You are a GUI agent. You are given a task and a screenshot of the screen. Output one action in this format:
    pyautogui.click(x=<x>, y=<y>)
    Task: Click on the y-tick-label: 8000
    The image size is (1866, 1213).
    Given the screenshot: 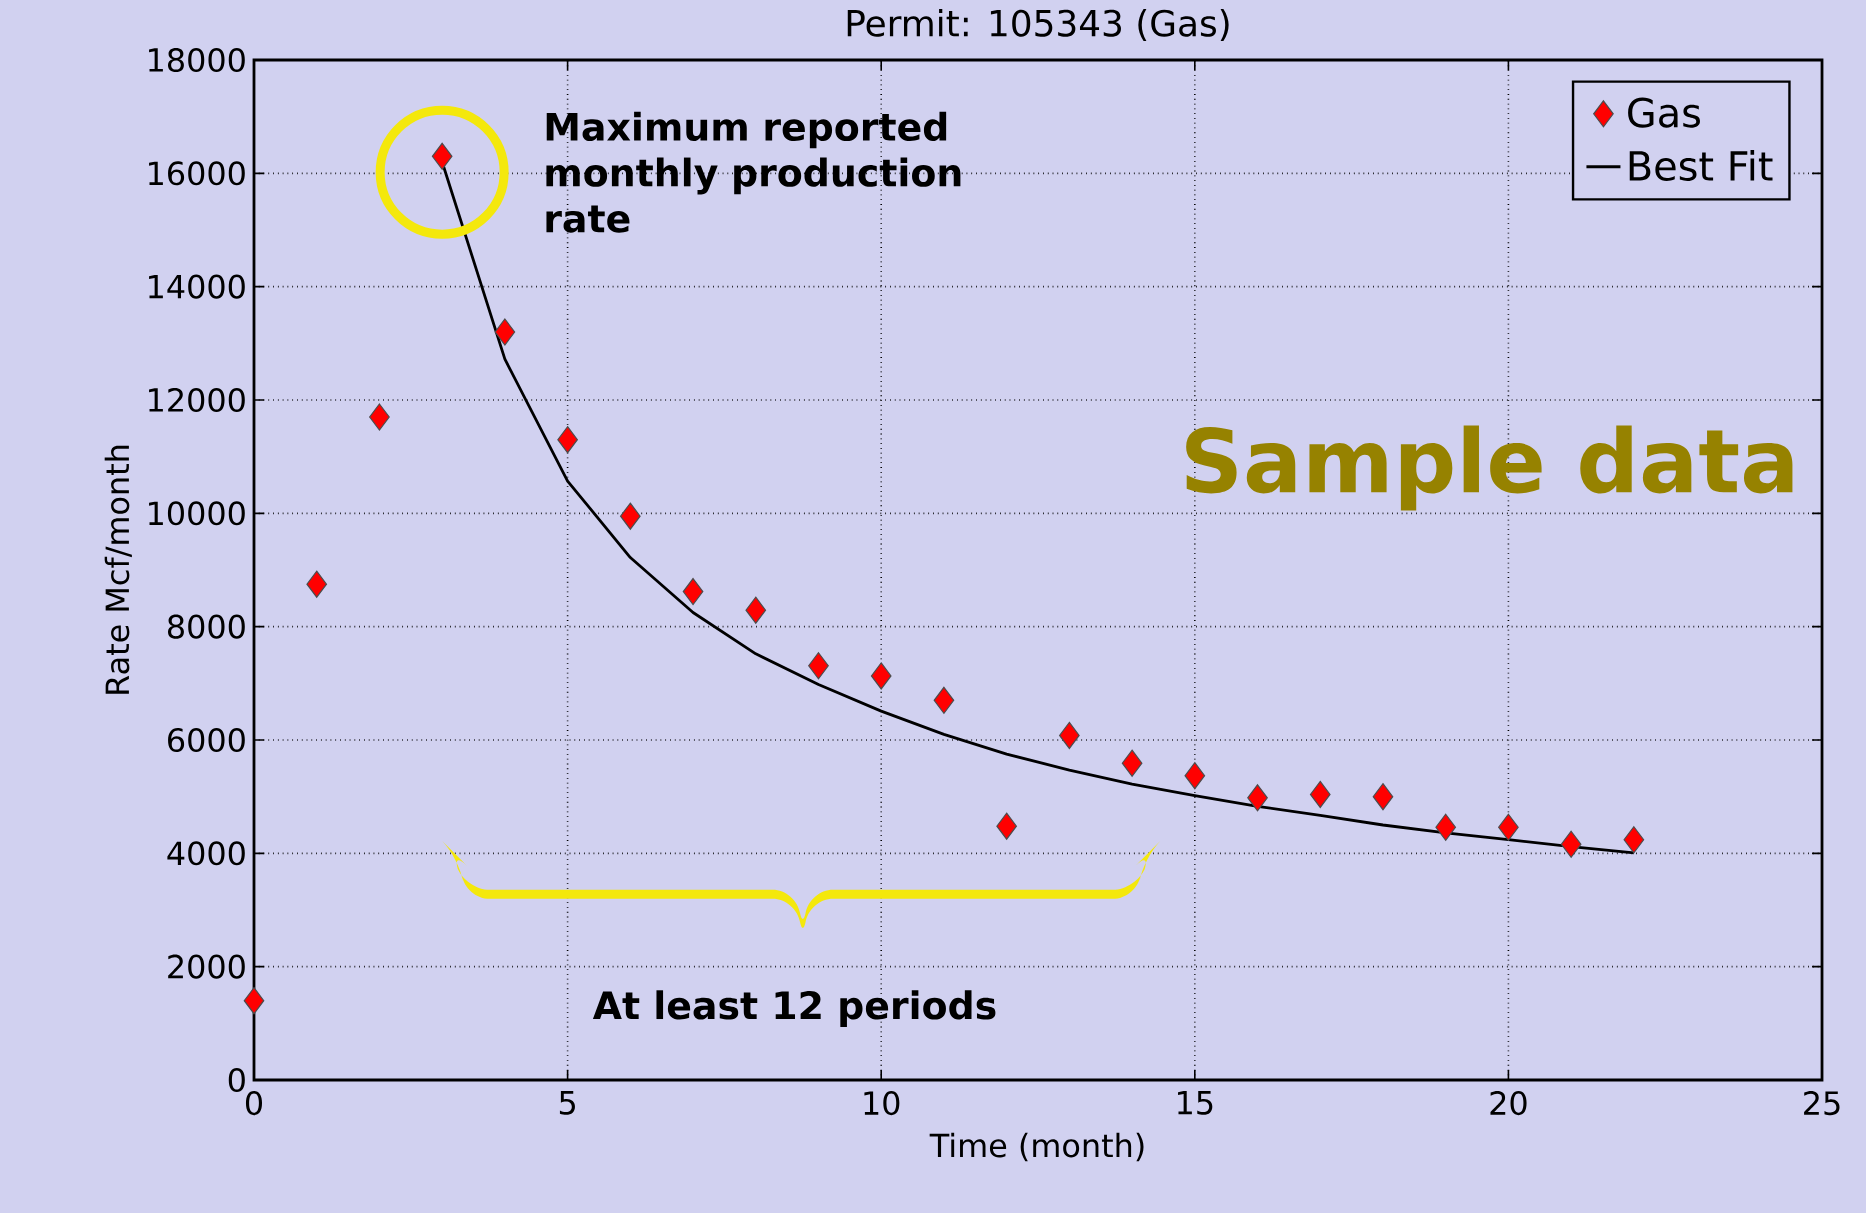 What is the action you would take?
    pyautogui.click(x=206, y=626)
    